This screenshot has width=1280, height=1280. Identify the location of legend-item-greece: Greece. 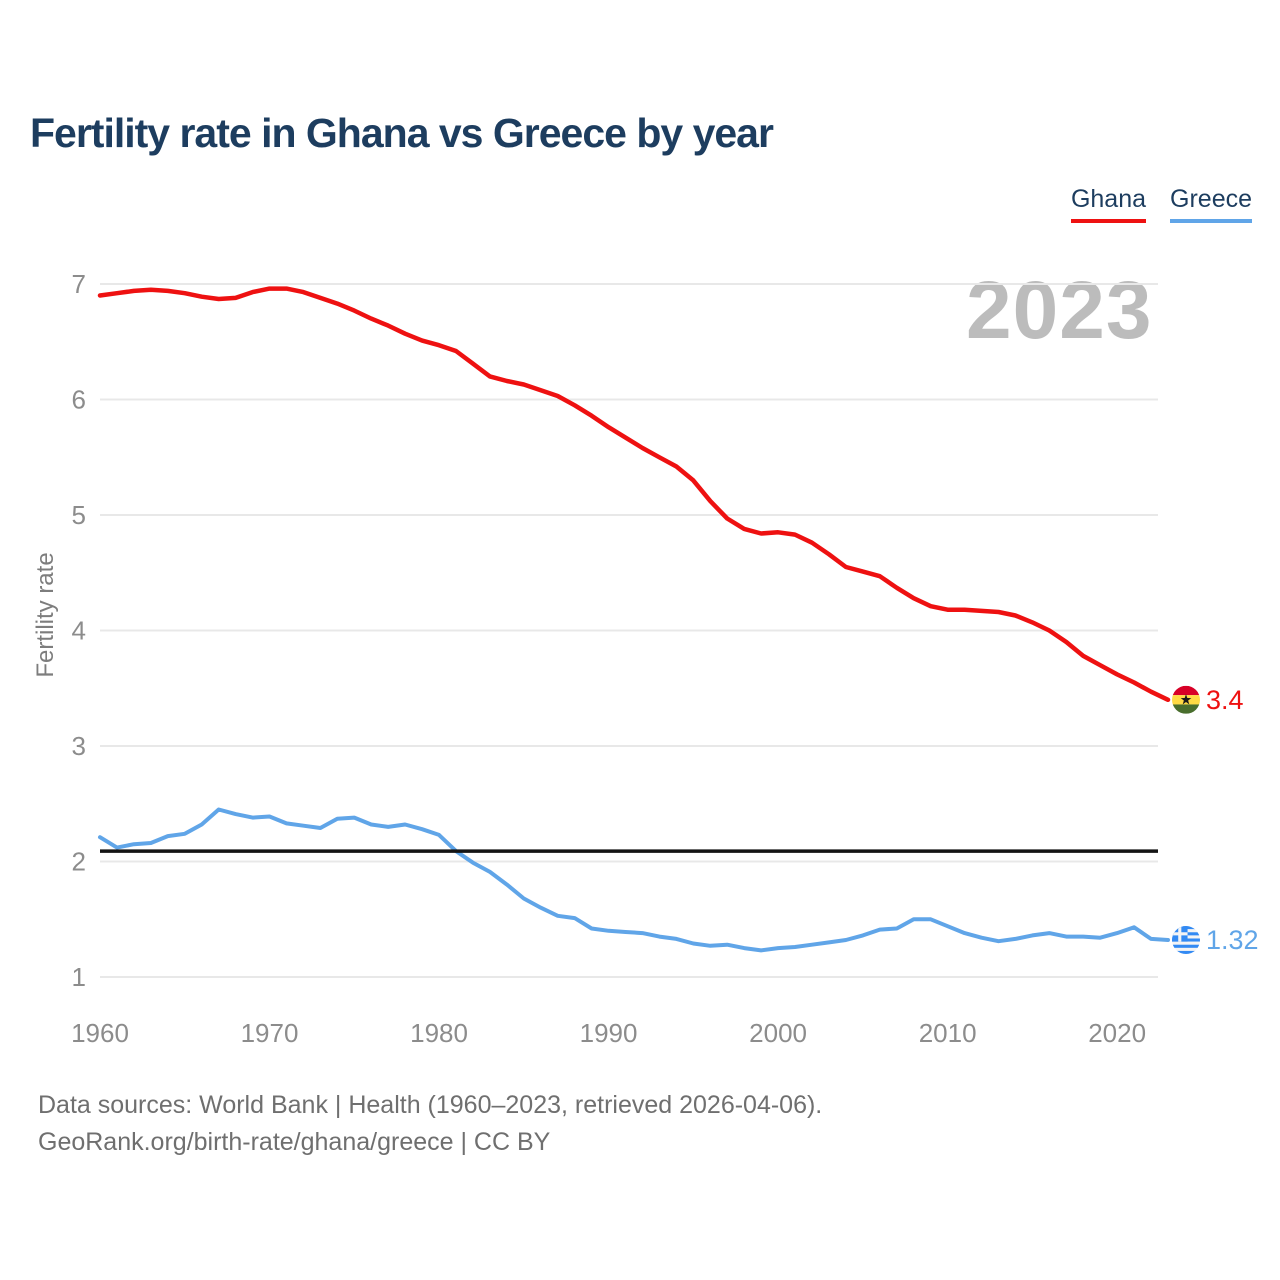
(1211, 204).